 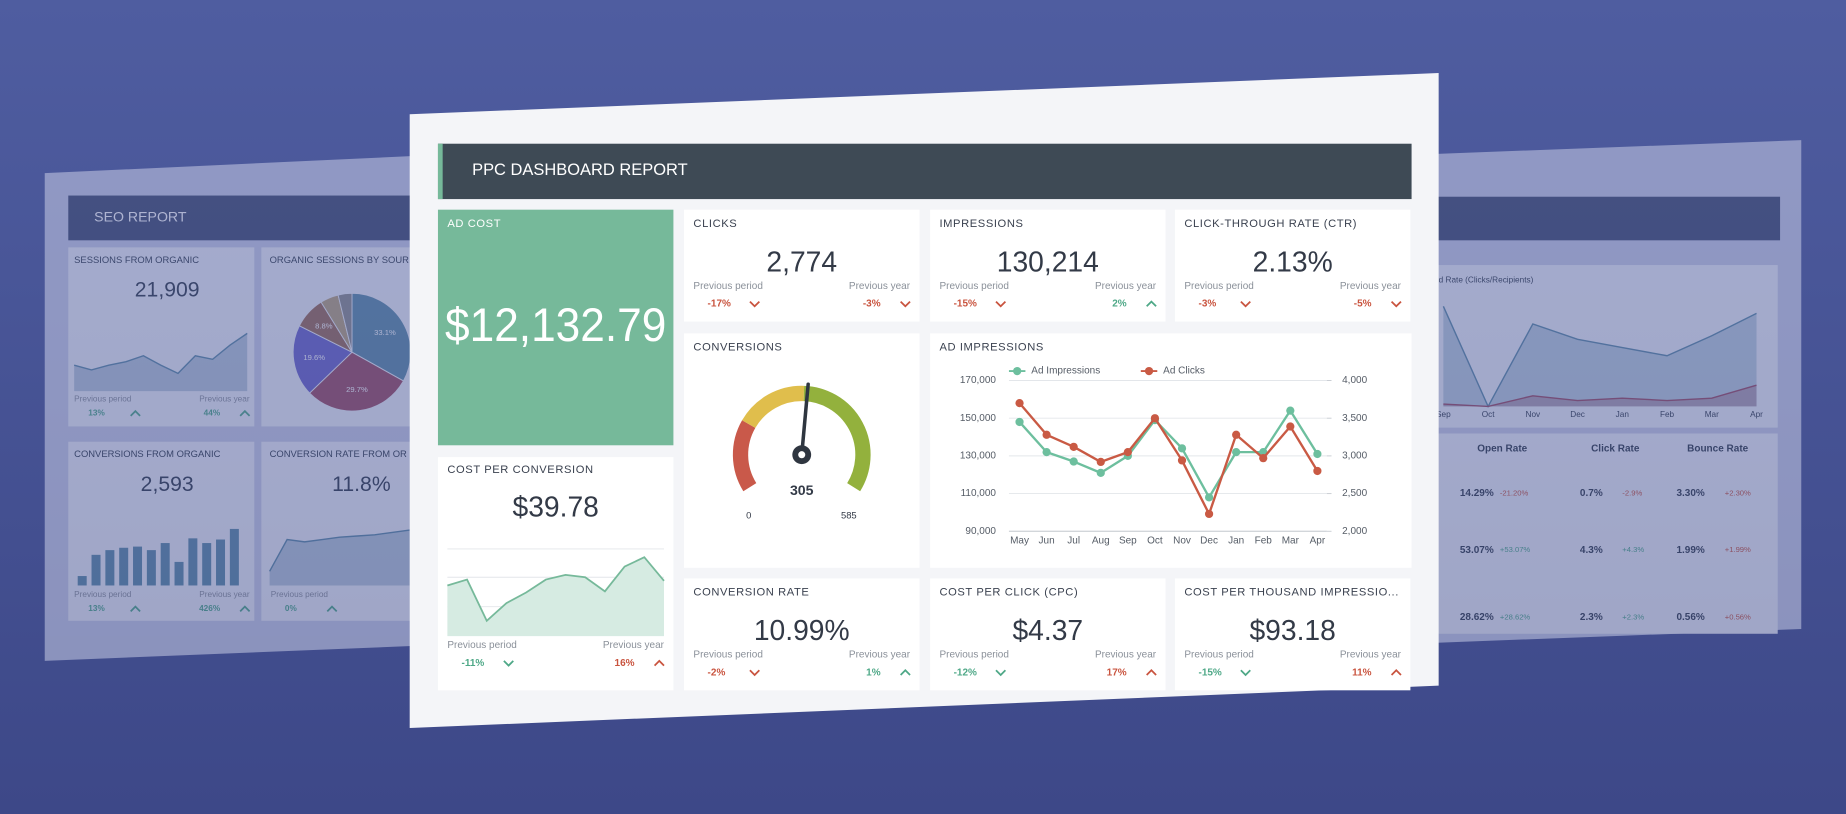 I want to click on y-tick-label: 150,000, so click(x=978, y=418).